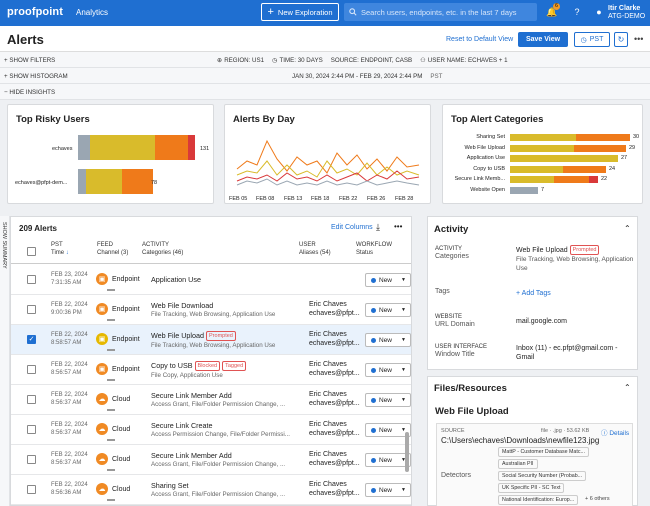  What do you see at coordinates (407, 452) in the screenshot?
I see `table-scrollbar` at bounding box center [407, 452].